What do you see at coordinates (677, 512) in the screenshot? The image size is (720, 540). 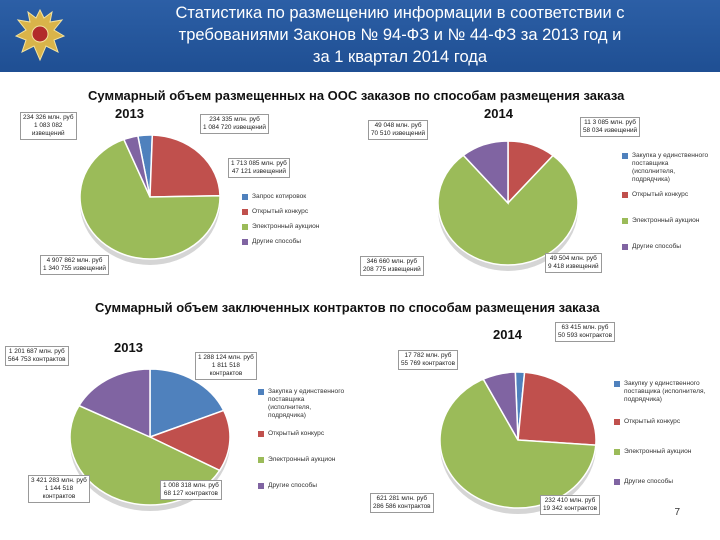 I see `page-number: 7` at bounding box center [677, 512].